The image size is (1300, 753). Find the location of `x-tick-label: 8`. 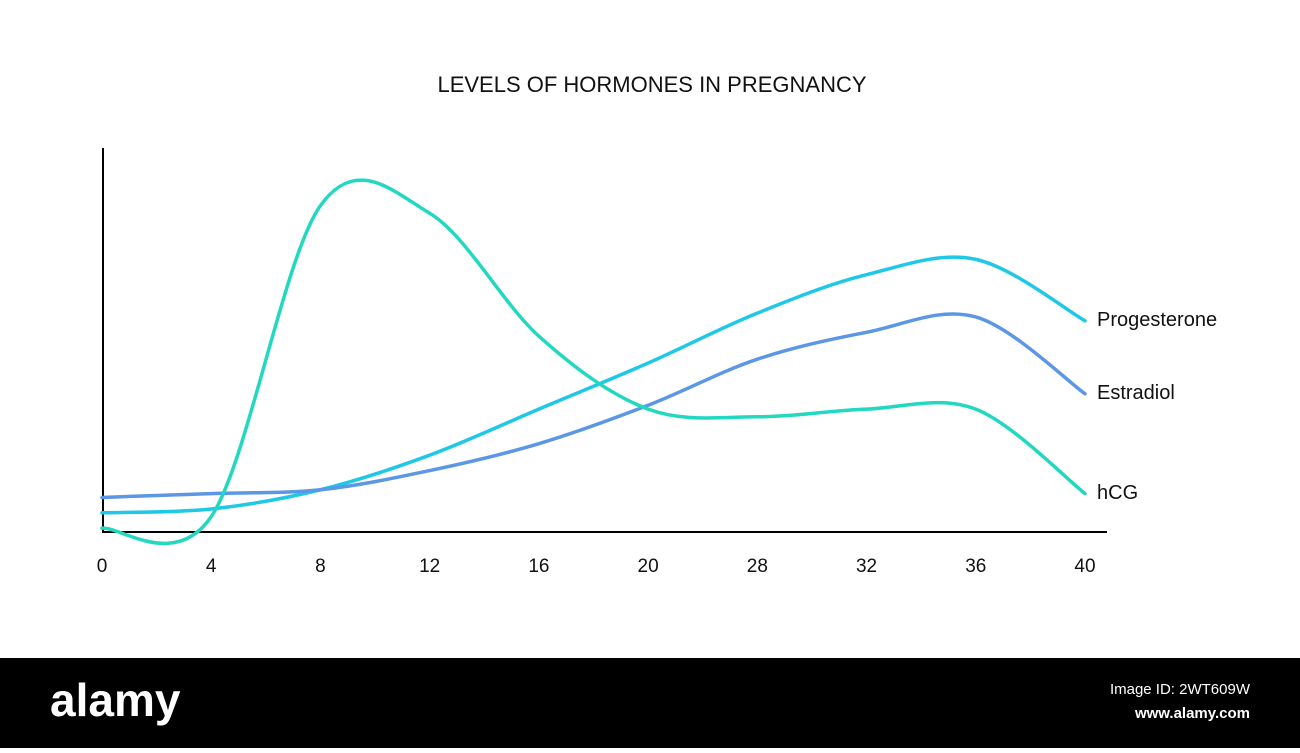

x-tick-label: 8 is located at coordinates (320, 566).